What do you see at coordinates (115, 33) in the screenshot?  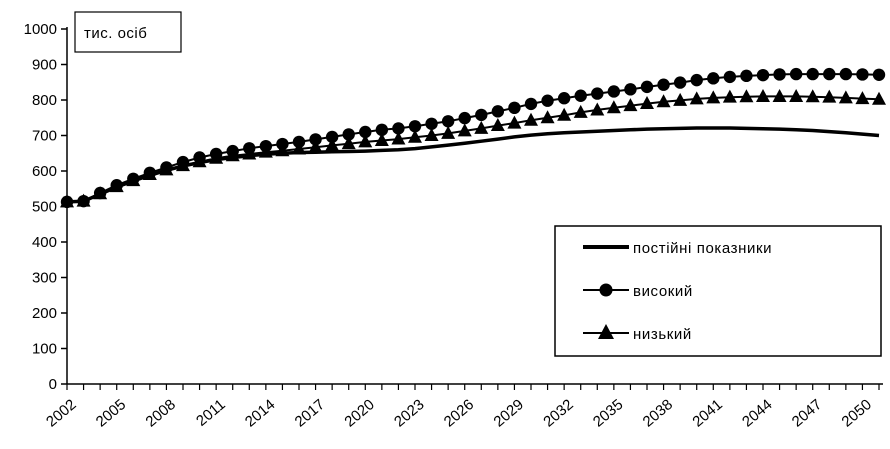 I see `unit-label: тис. осіб` at bounding box center [115, 33].